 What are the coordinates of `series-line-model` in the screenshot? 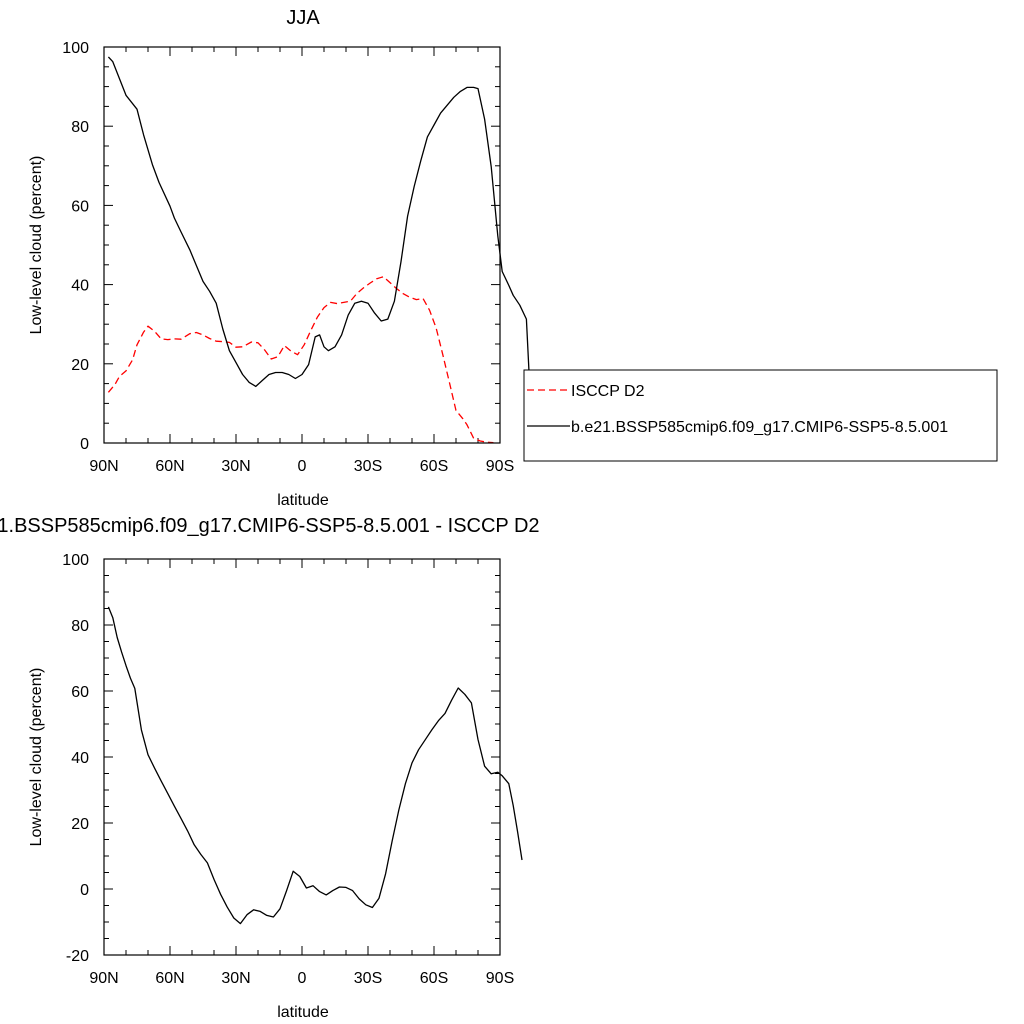 It's located at (319, 232).